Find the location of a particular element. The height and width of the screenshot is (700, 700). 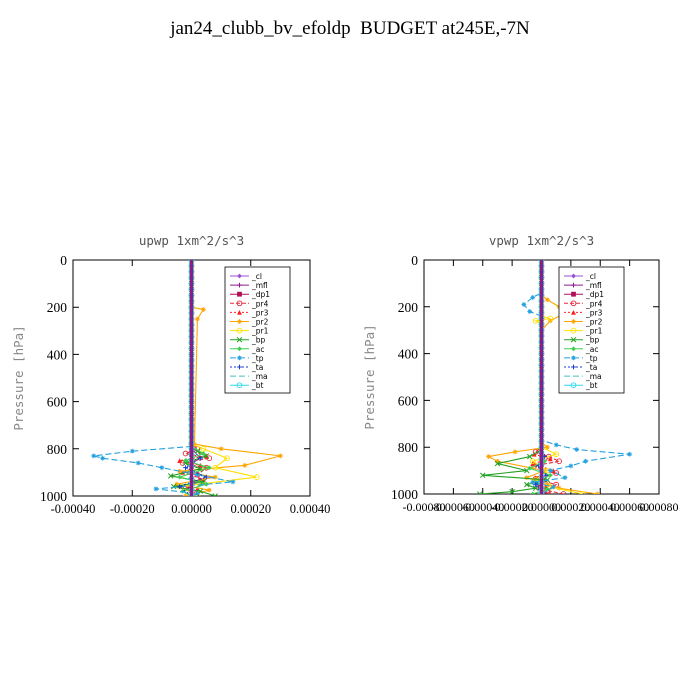

legend-label-pr4: _pr4 is located at coordinates (260, 303).